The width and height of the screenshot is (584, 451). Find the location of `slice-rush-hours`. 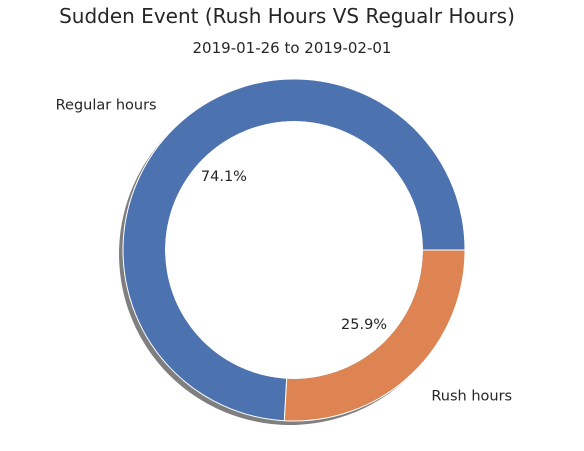

slice-rush-hours is located at coordinates (374, 335).